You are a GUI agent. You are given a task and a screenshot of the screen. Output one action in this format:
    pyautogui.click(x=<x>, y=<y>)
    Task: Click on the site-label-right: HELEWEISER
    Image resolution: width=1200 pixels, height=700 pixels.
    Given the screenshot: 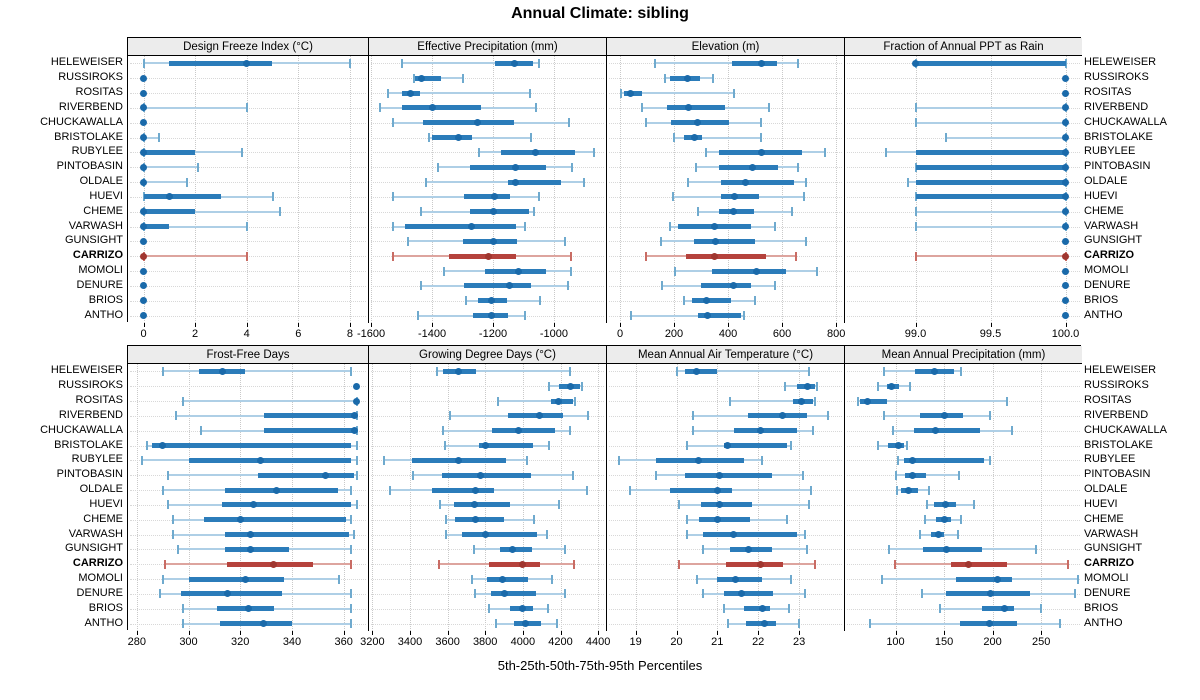 What is the action you would take?
    pyautogui.click(x=1120, y=370)
    